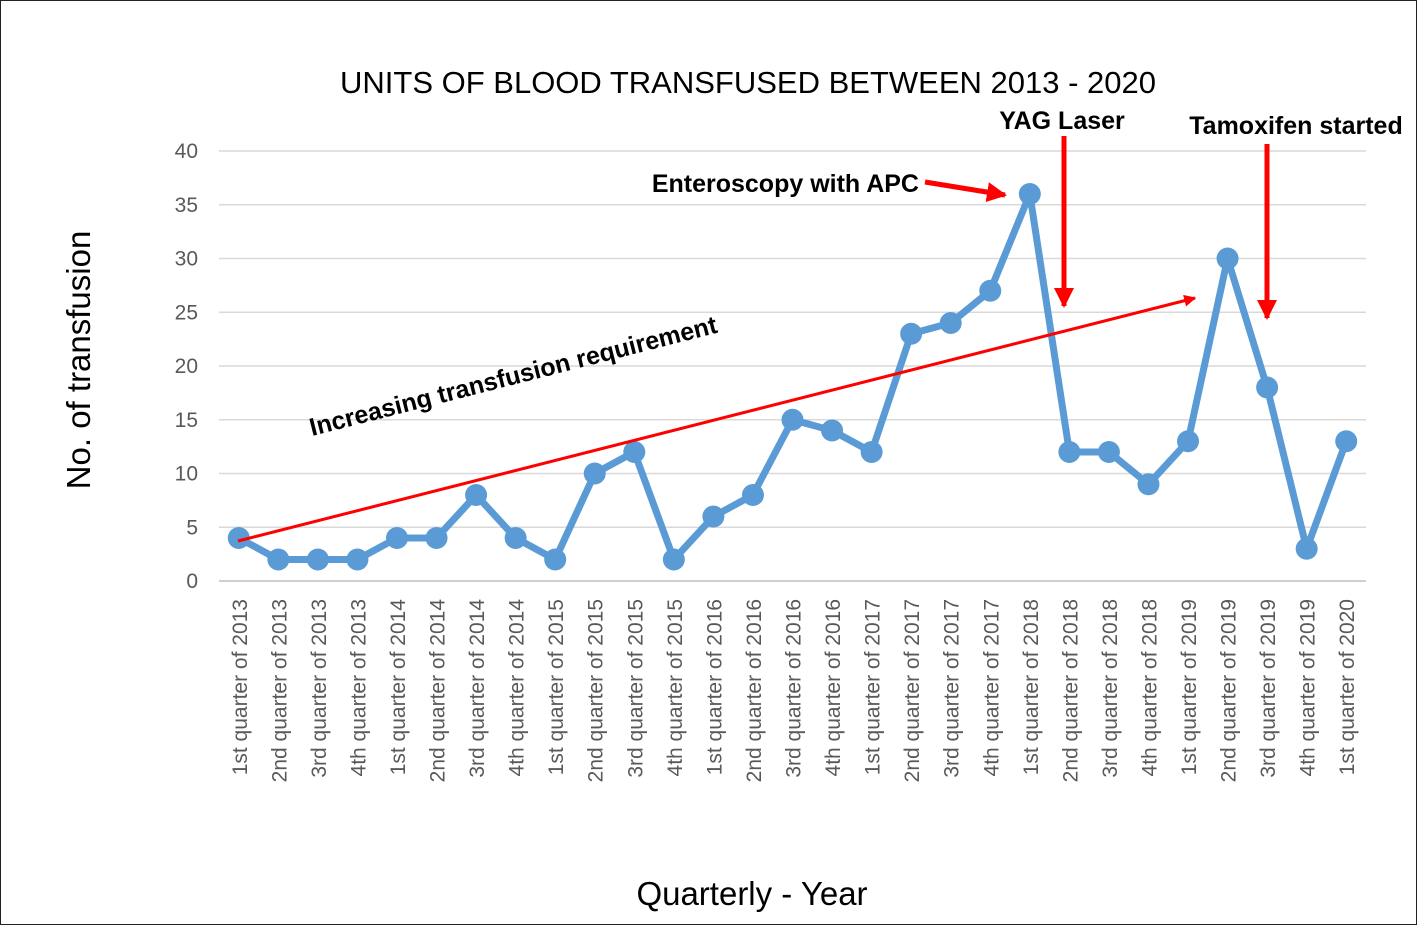  Describe the element at coordinates (714, 687) in the screenshot. I see `x-tick-label: 1st quarter of 2016` at that location.